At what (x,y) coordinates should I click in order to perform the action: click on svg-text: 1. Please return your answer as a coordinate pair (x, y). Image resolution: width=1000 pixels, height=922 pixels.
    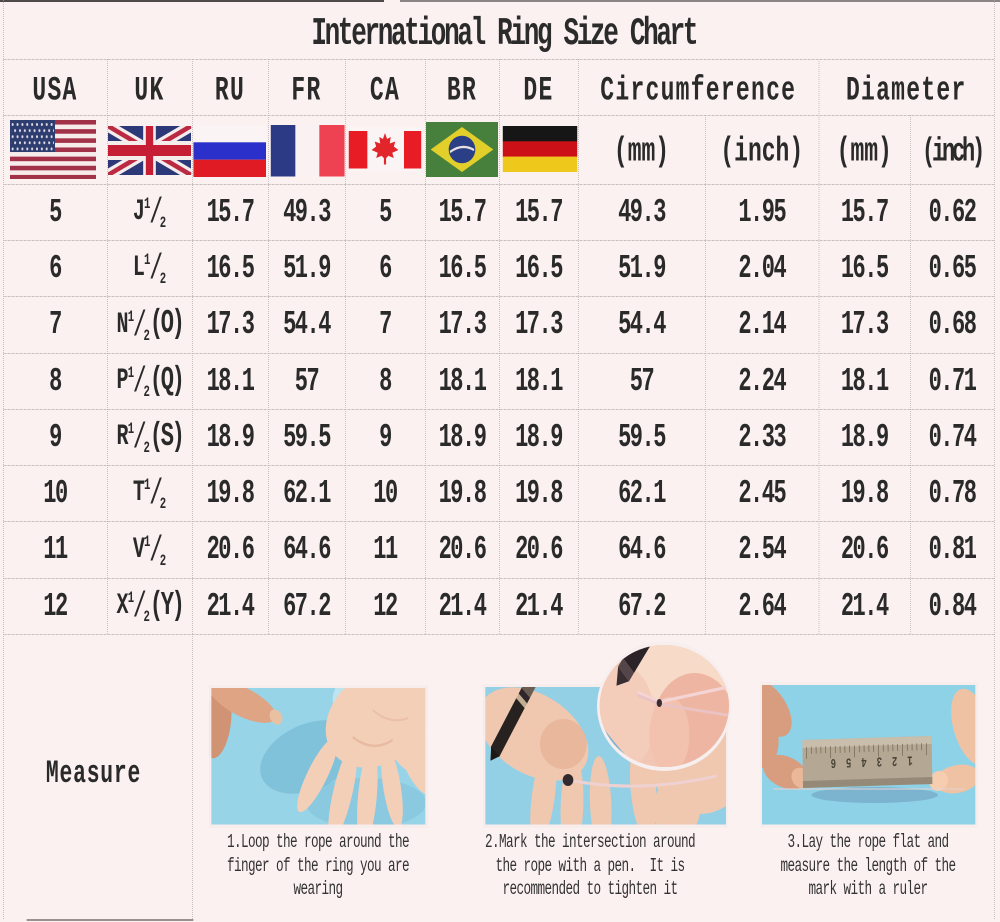
    Looking at the image, I should click on (910, 759).